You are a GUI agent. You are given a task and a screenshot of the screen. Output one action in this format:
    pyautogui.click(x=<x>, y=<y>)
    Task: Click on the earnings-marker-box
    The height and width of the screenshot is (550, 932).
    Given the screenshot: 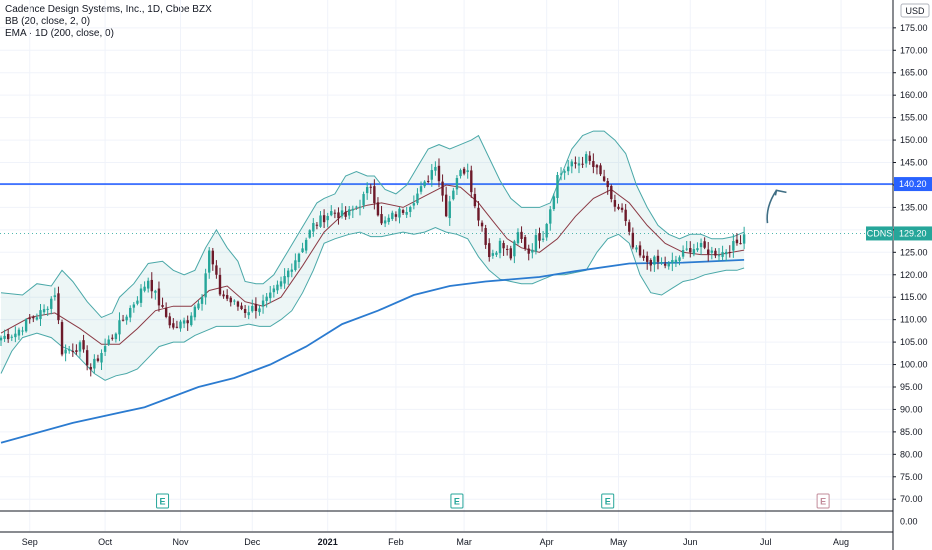 What is the action you would take?
    pyautogui.click(x=163, y=501)
    